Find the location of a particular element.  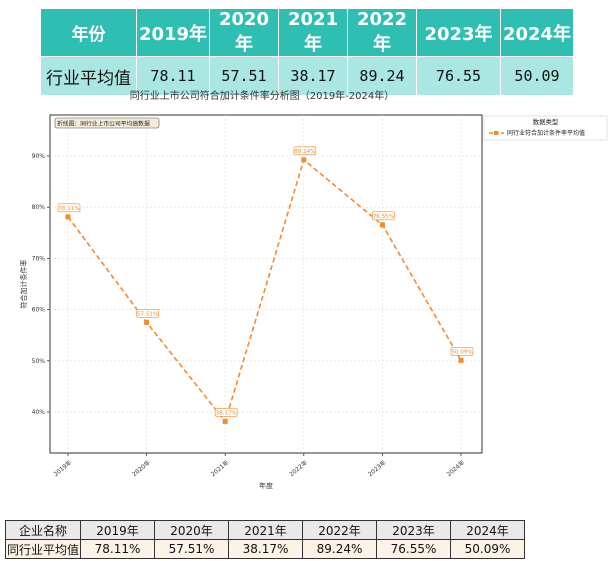

detail-cell: 89.24% is located at coordinates (339, 549).